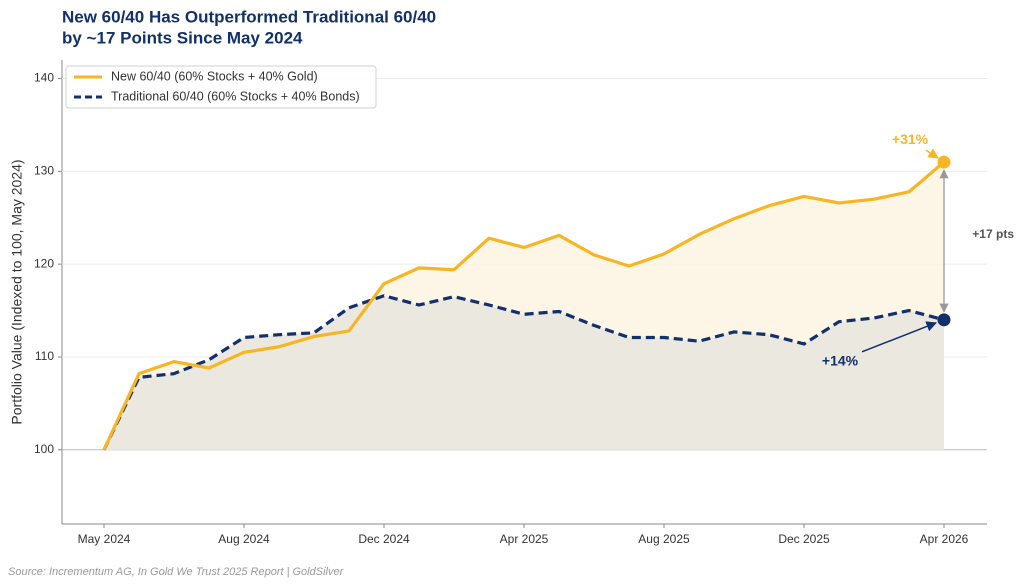  Describe the element at coordinates (44, 171) in the screenshot. I see `y-tick-label: 130` at that location.